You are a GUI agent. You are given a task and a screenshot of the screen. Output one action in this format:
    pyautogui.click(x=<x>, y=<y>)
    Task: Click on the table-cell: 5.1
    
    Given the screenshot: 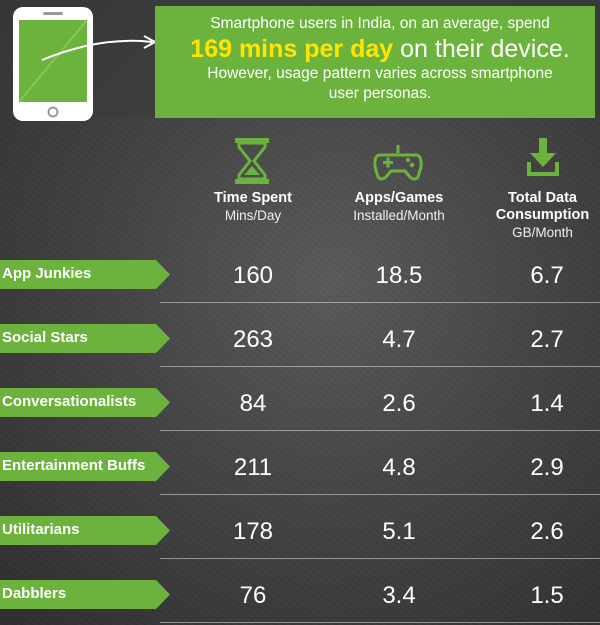 What is the action you would take?
    pyautogui.click(x=399, y=531)
    